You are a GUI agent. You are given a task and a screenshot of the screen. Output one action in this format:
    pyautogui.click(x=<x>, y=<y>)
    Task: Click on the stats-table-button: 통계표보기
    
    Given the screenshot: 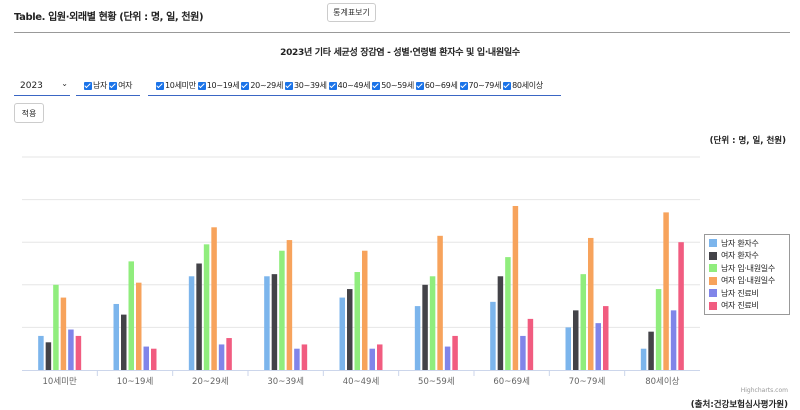 What is the action you would take?
    pyautogui.click(x=351, y=12)
    